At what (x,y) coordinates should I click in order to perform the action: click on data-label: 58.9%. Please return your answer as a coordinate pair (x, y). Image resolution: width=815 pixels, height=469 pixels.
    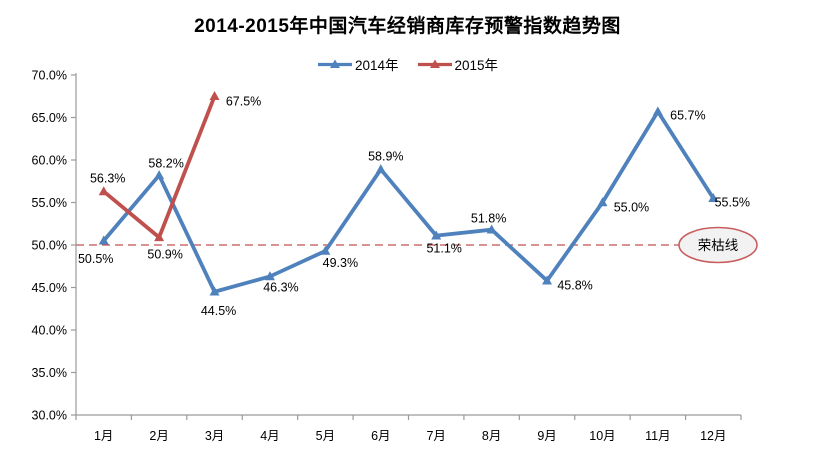
    Looking at the image, I should click on (385, 156).